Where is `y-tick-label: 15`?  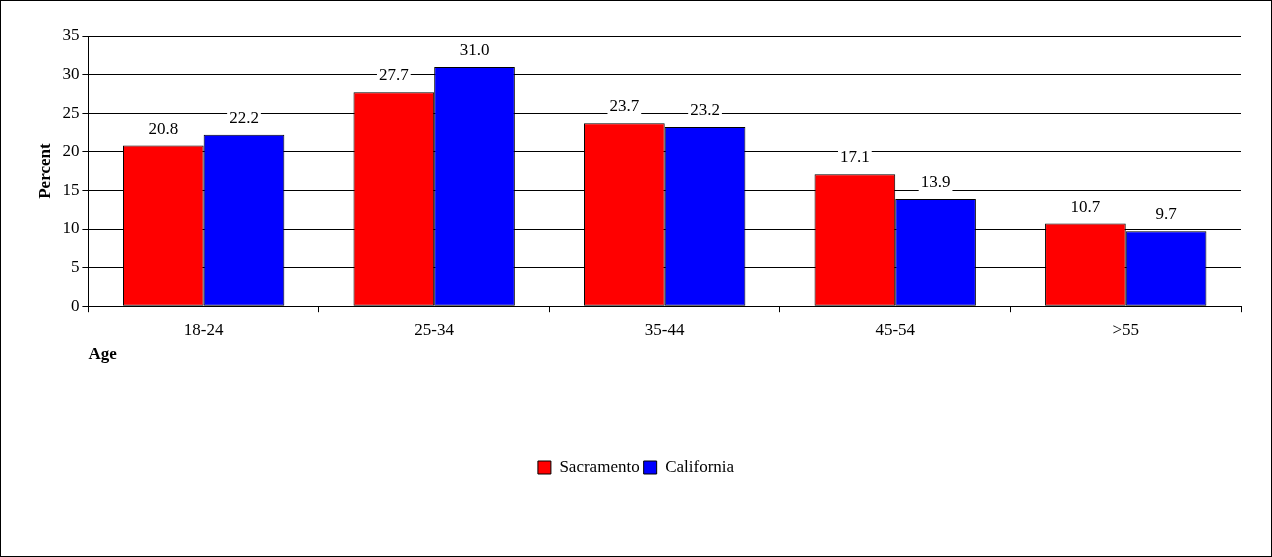
y-tick-label: 15 is located at coordinates (71, 189).